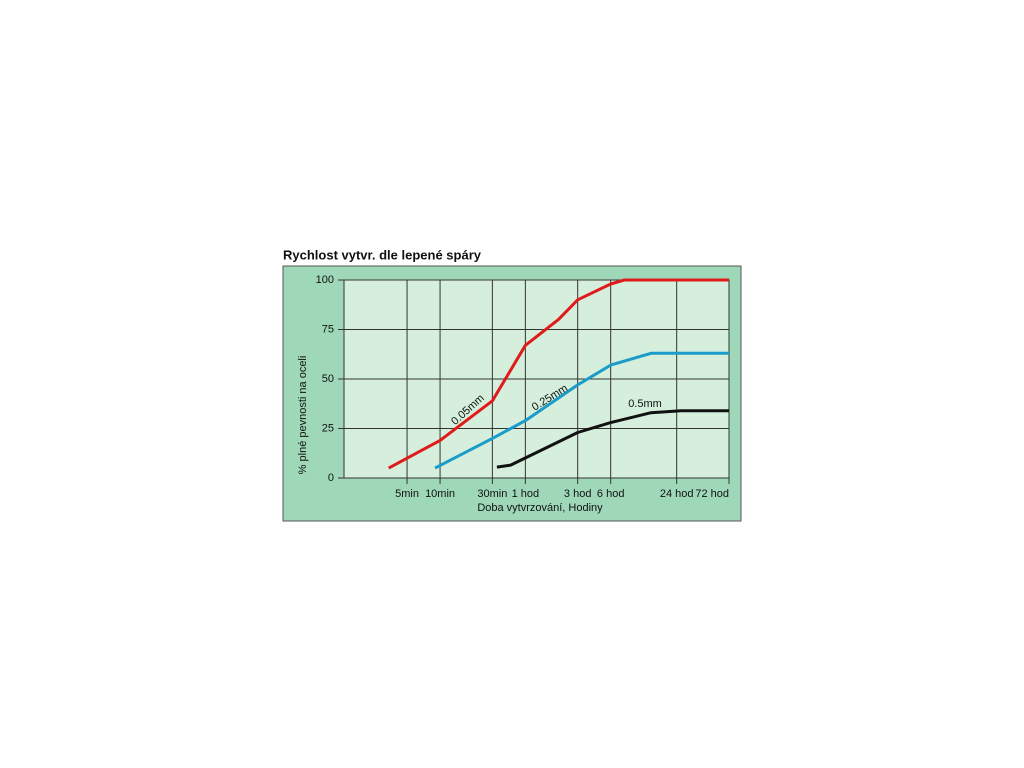  What do you see at coordinates (328, 329) in the screenshot?
I see `y-tick-label: 75` at bounding box center [328, 329].